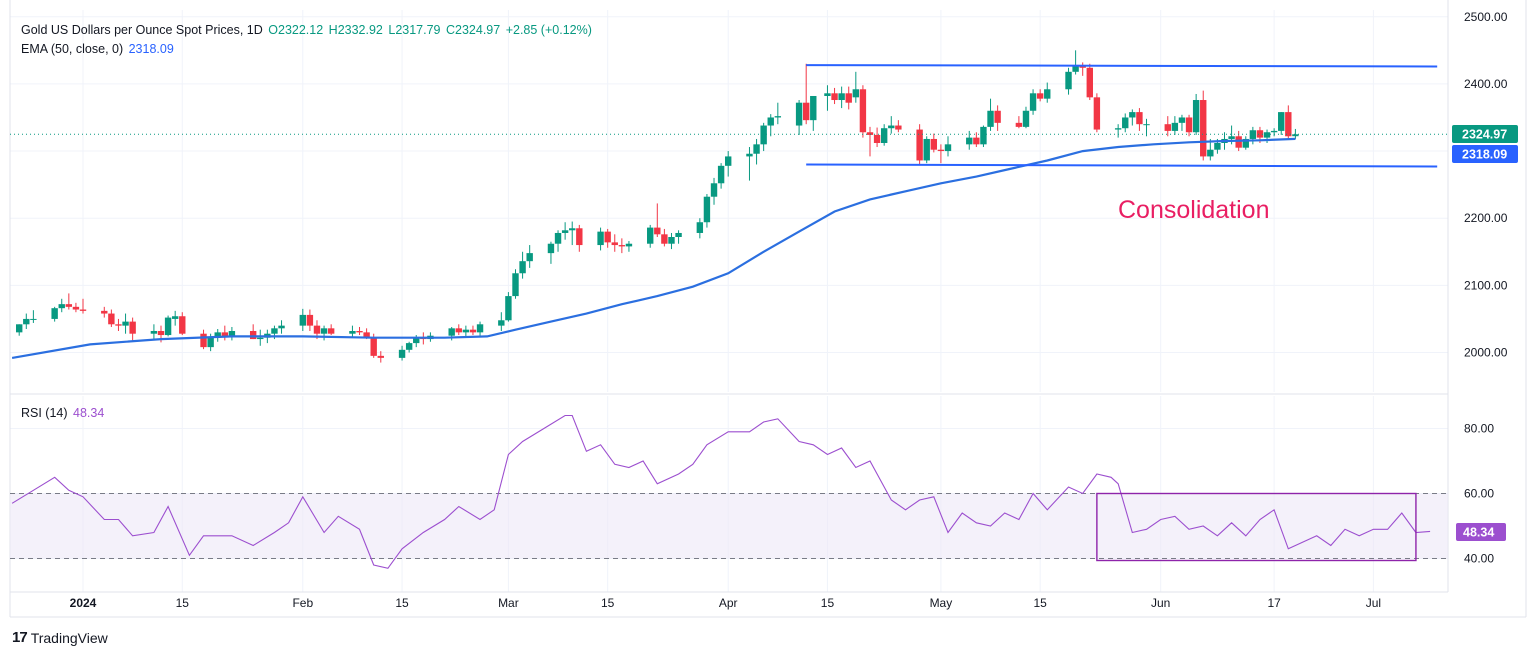 The height and width of the screenshot is (658, 1536). Describe the element at coordinates (1479, 494) in the screenshot. I see `rsi-axis: 40.00 60.00 80.00` at that location.